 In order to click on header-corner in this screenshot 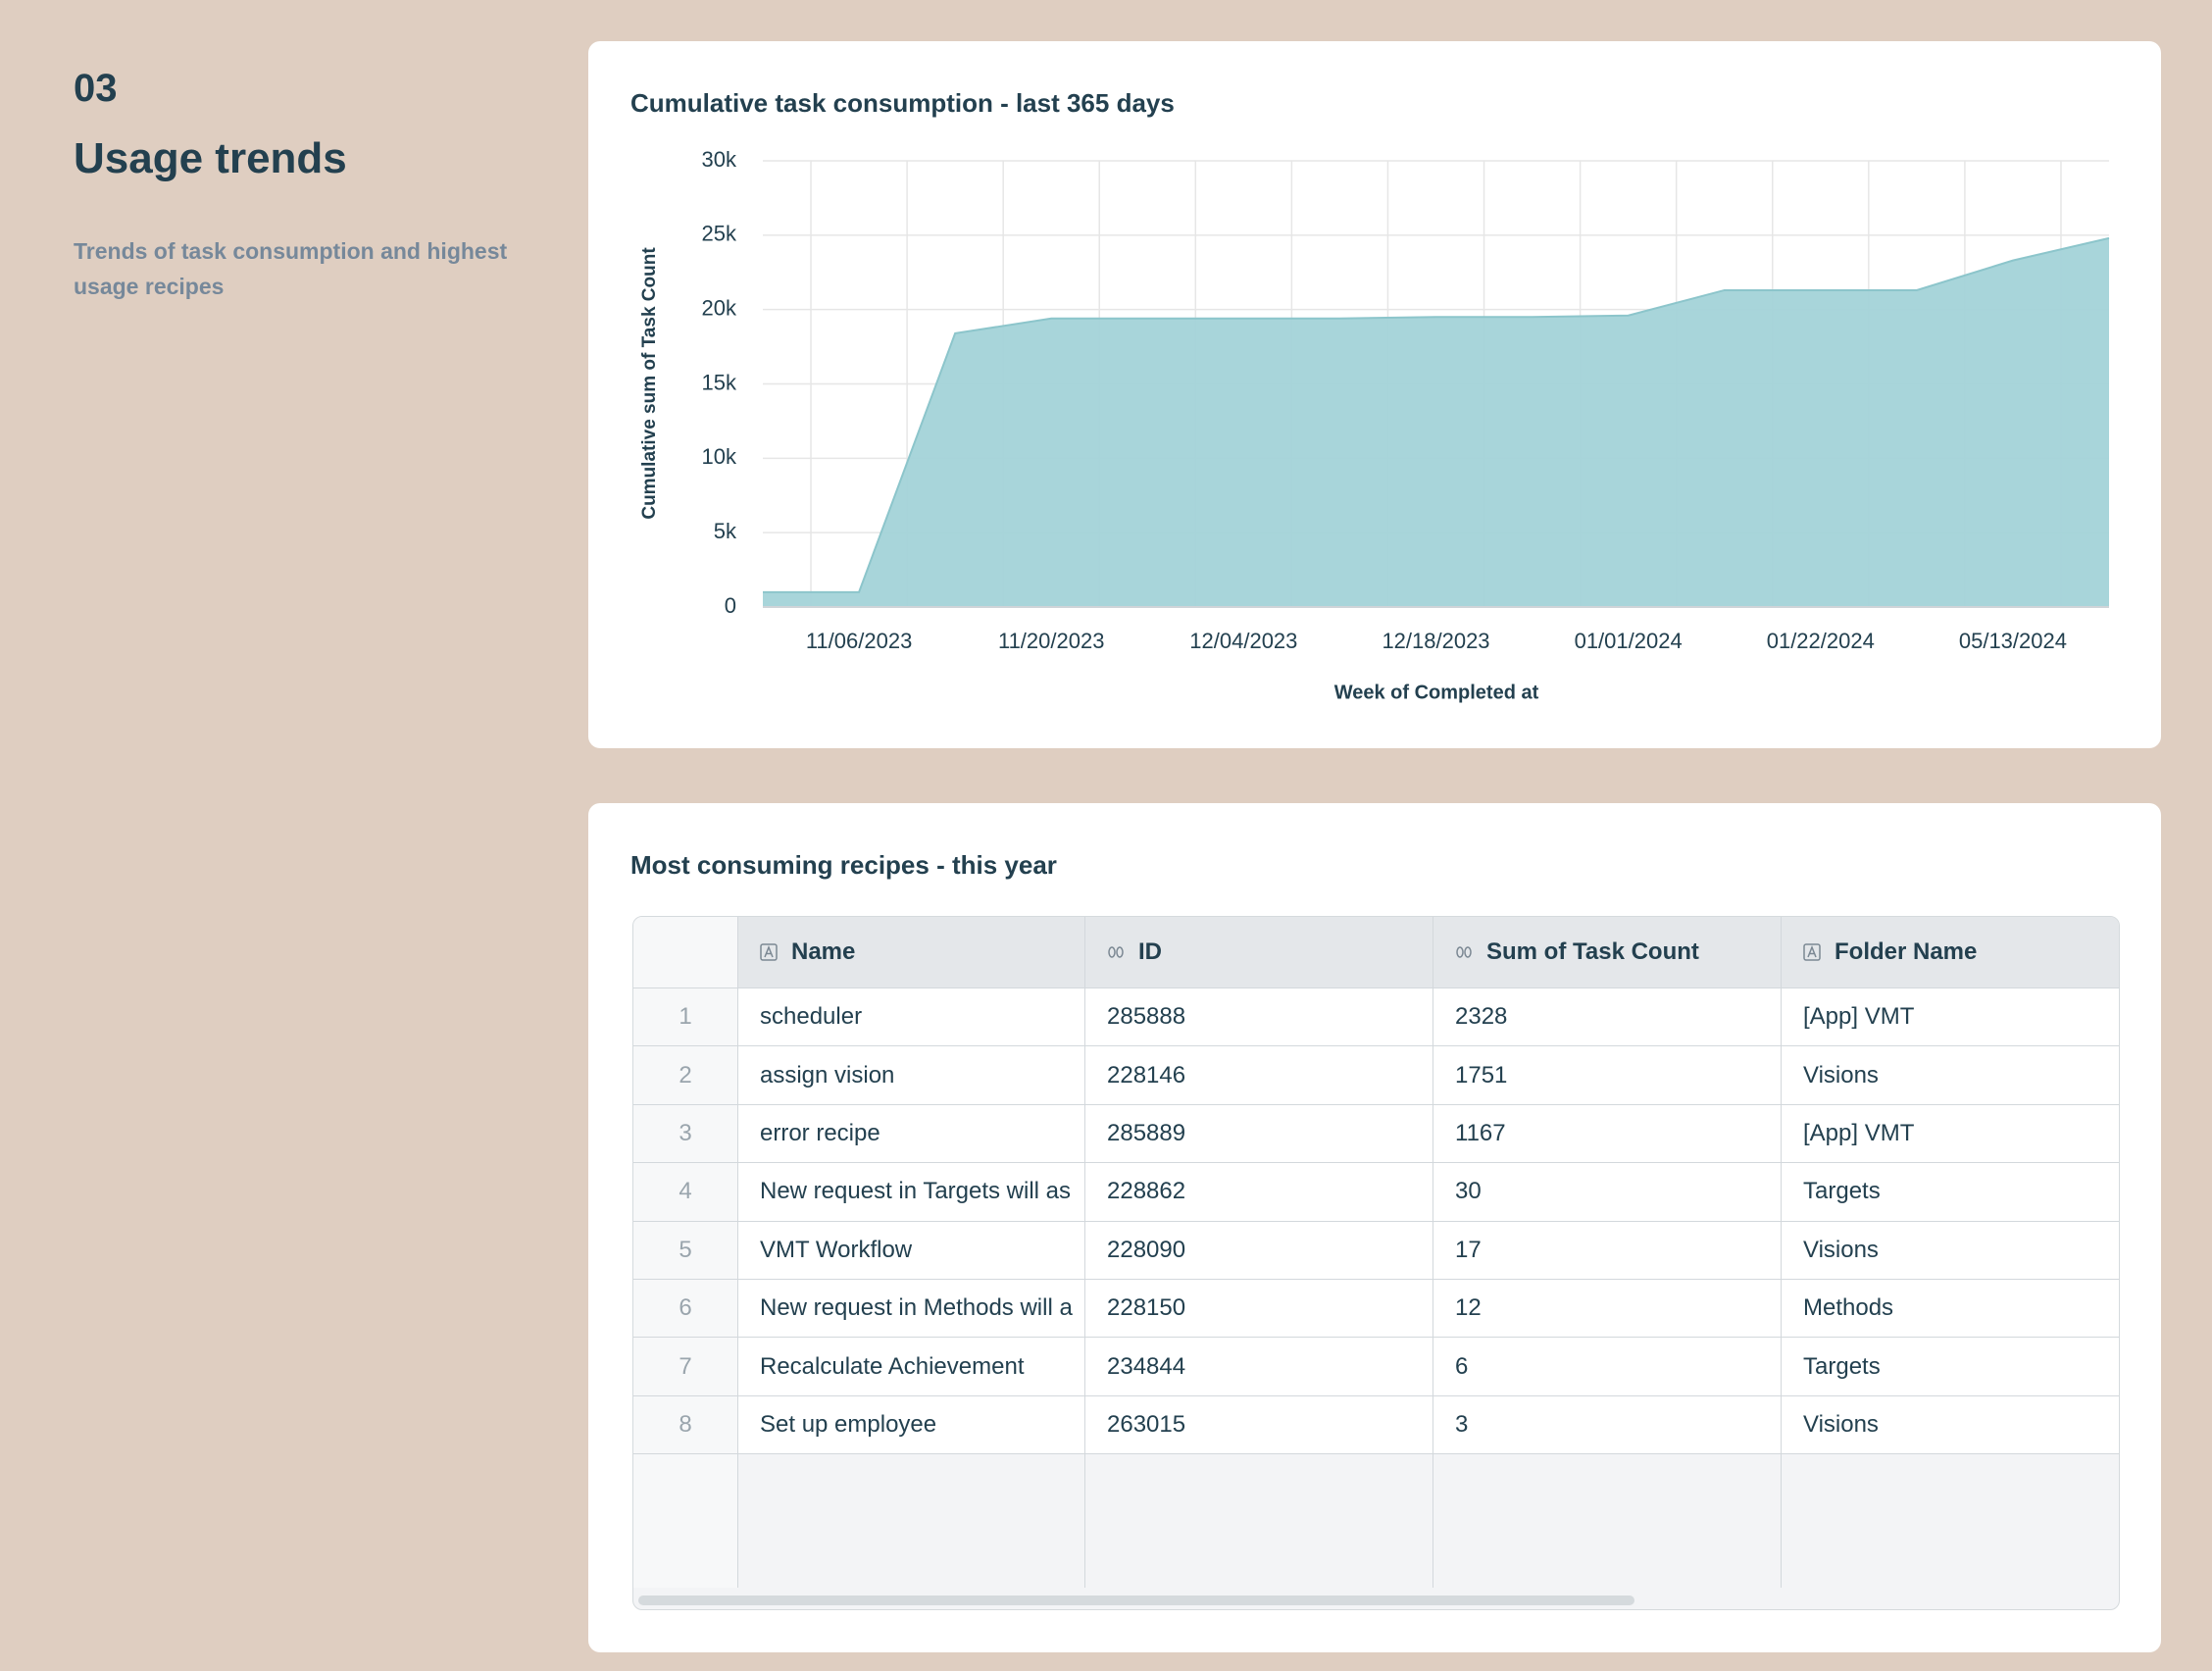, I will do `click(685, 953)`.